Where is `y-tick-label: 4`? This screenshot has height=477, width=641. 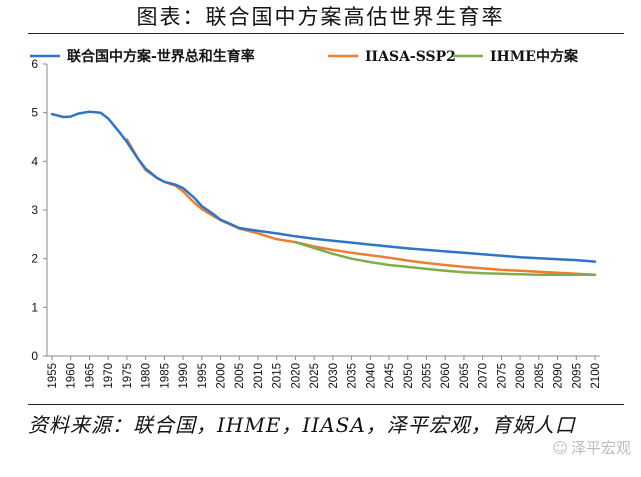 y-tick-label: 4 is located at coordinates (34, 161).